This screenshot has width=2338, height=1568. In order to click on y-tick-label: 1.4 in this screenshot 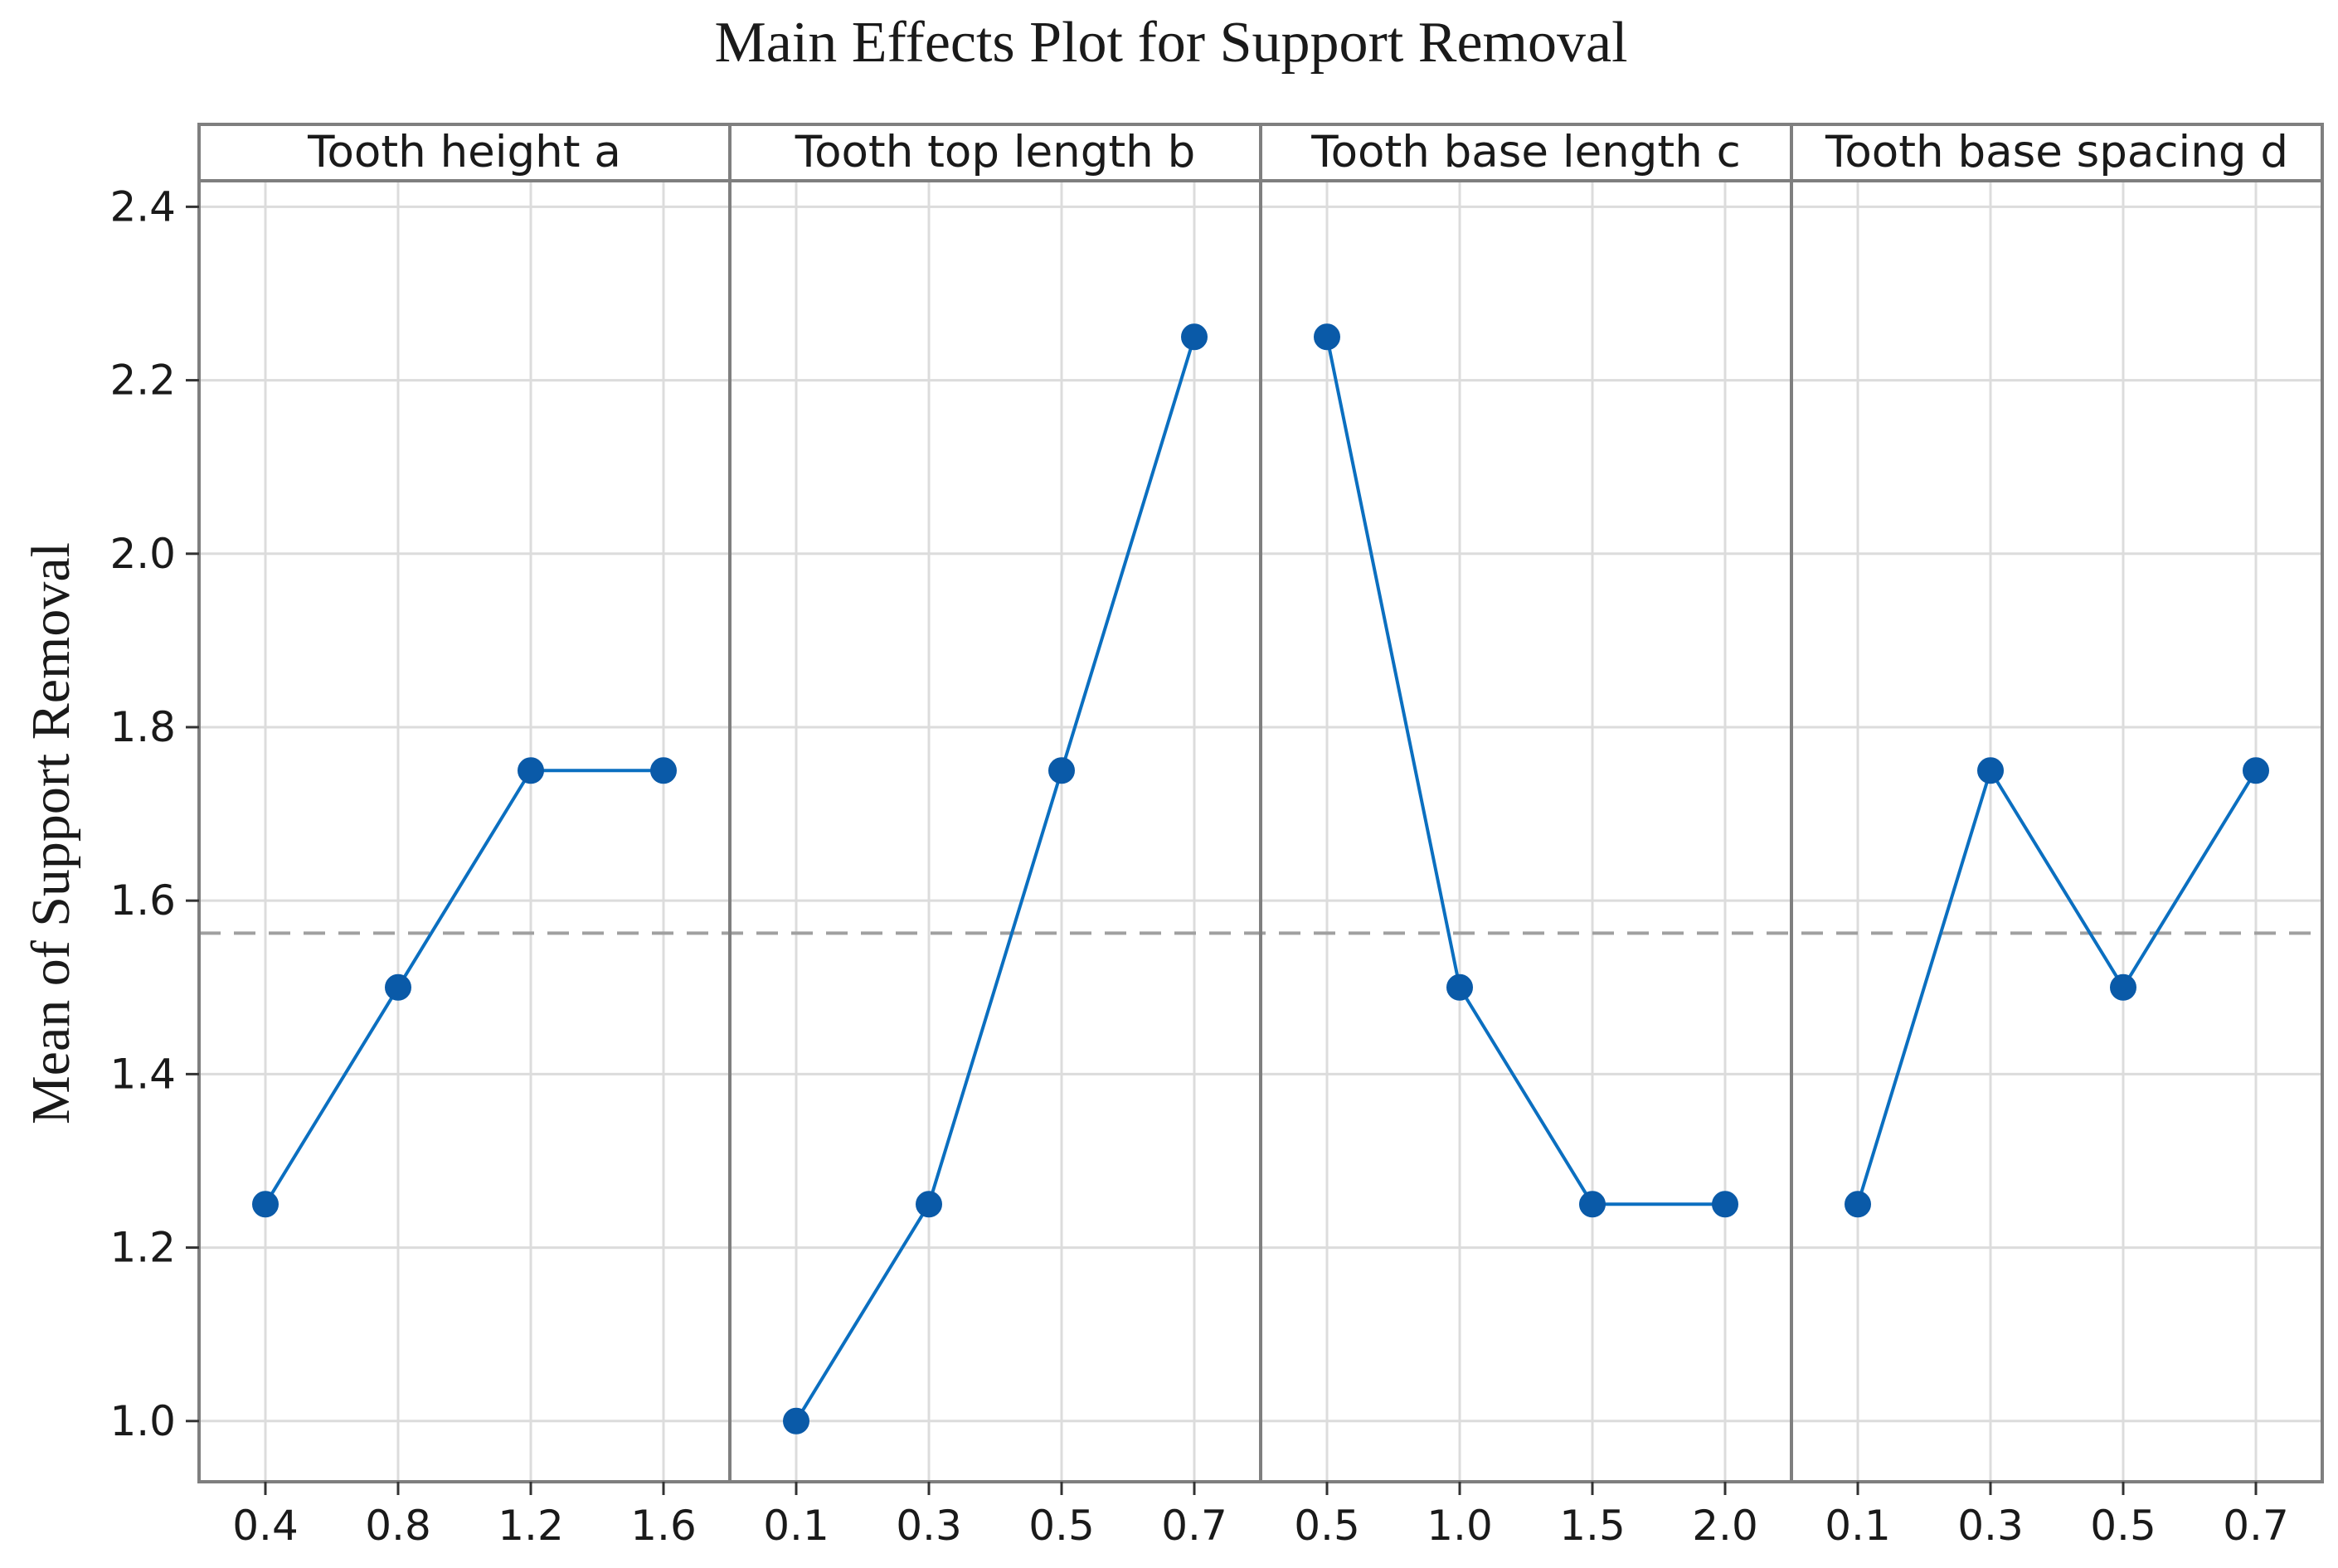, I will do `click(142, 1074)`.